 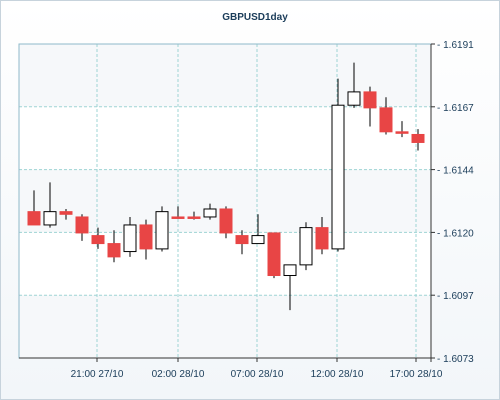 What do you see at coordinates (257, 374) in the screenshot?
I see `x-tick-label: 07:00 28/10` at bounding box center [257, 374].